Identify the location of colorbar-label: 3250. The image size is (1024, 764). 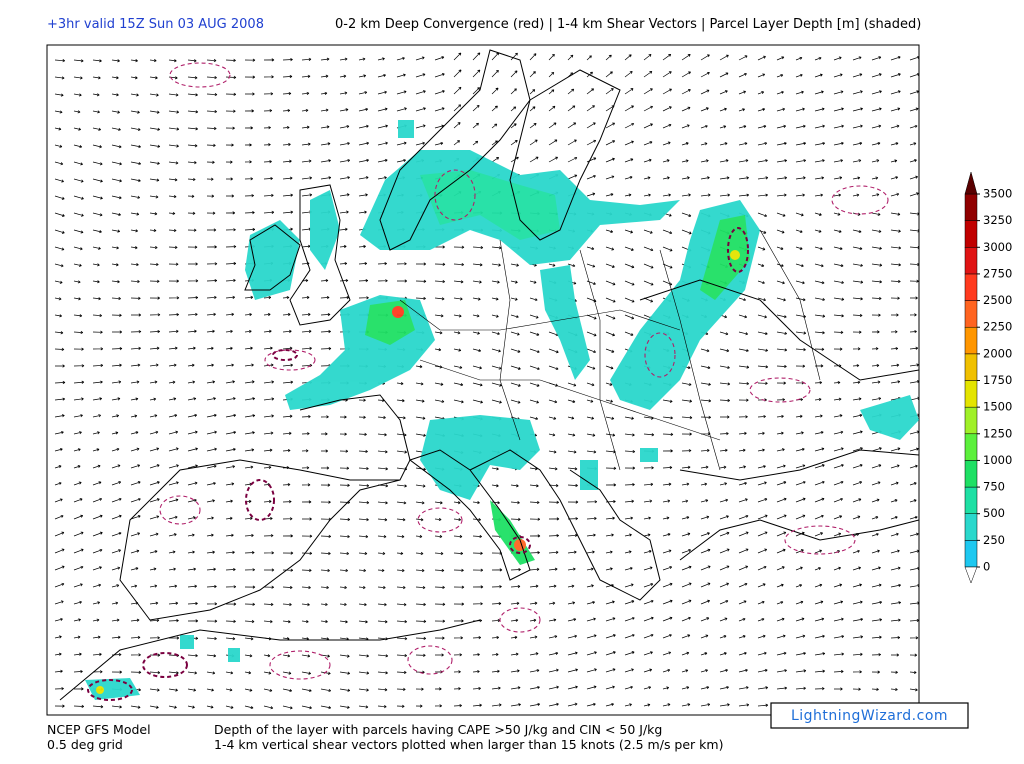
(997, 220).